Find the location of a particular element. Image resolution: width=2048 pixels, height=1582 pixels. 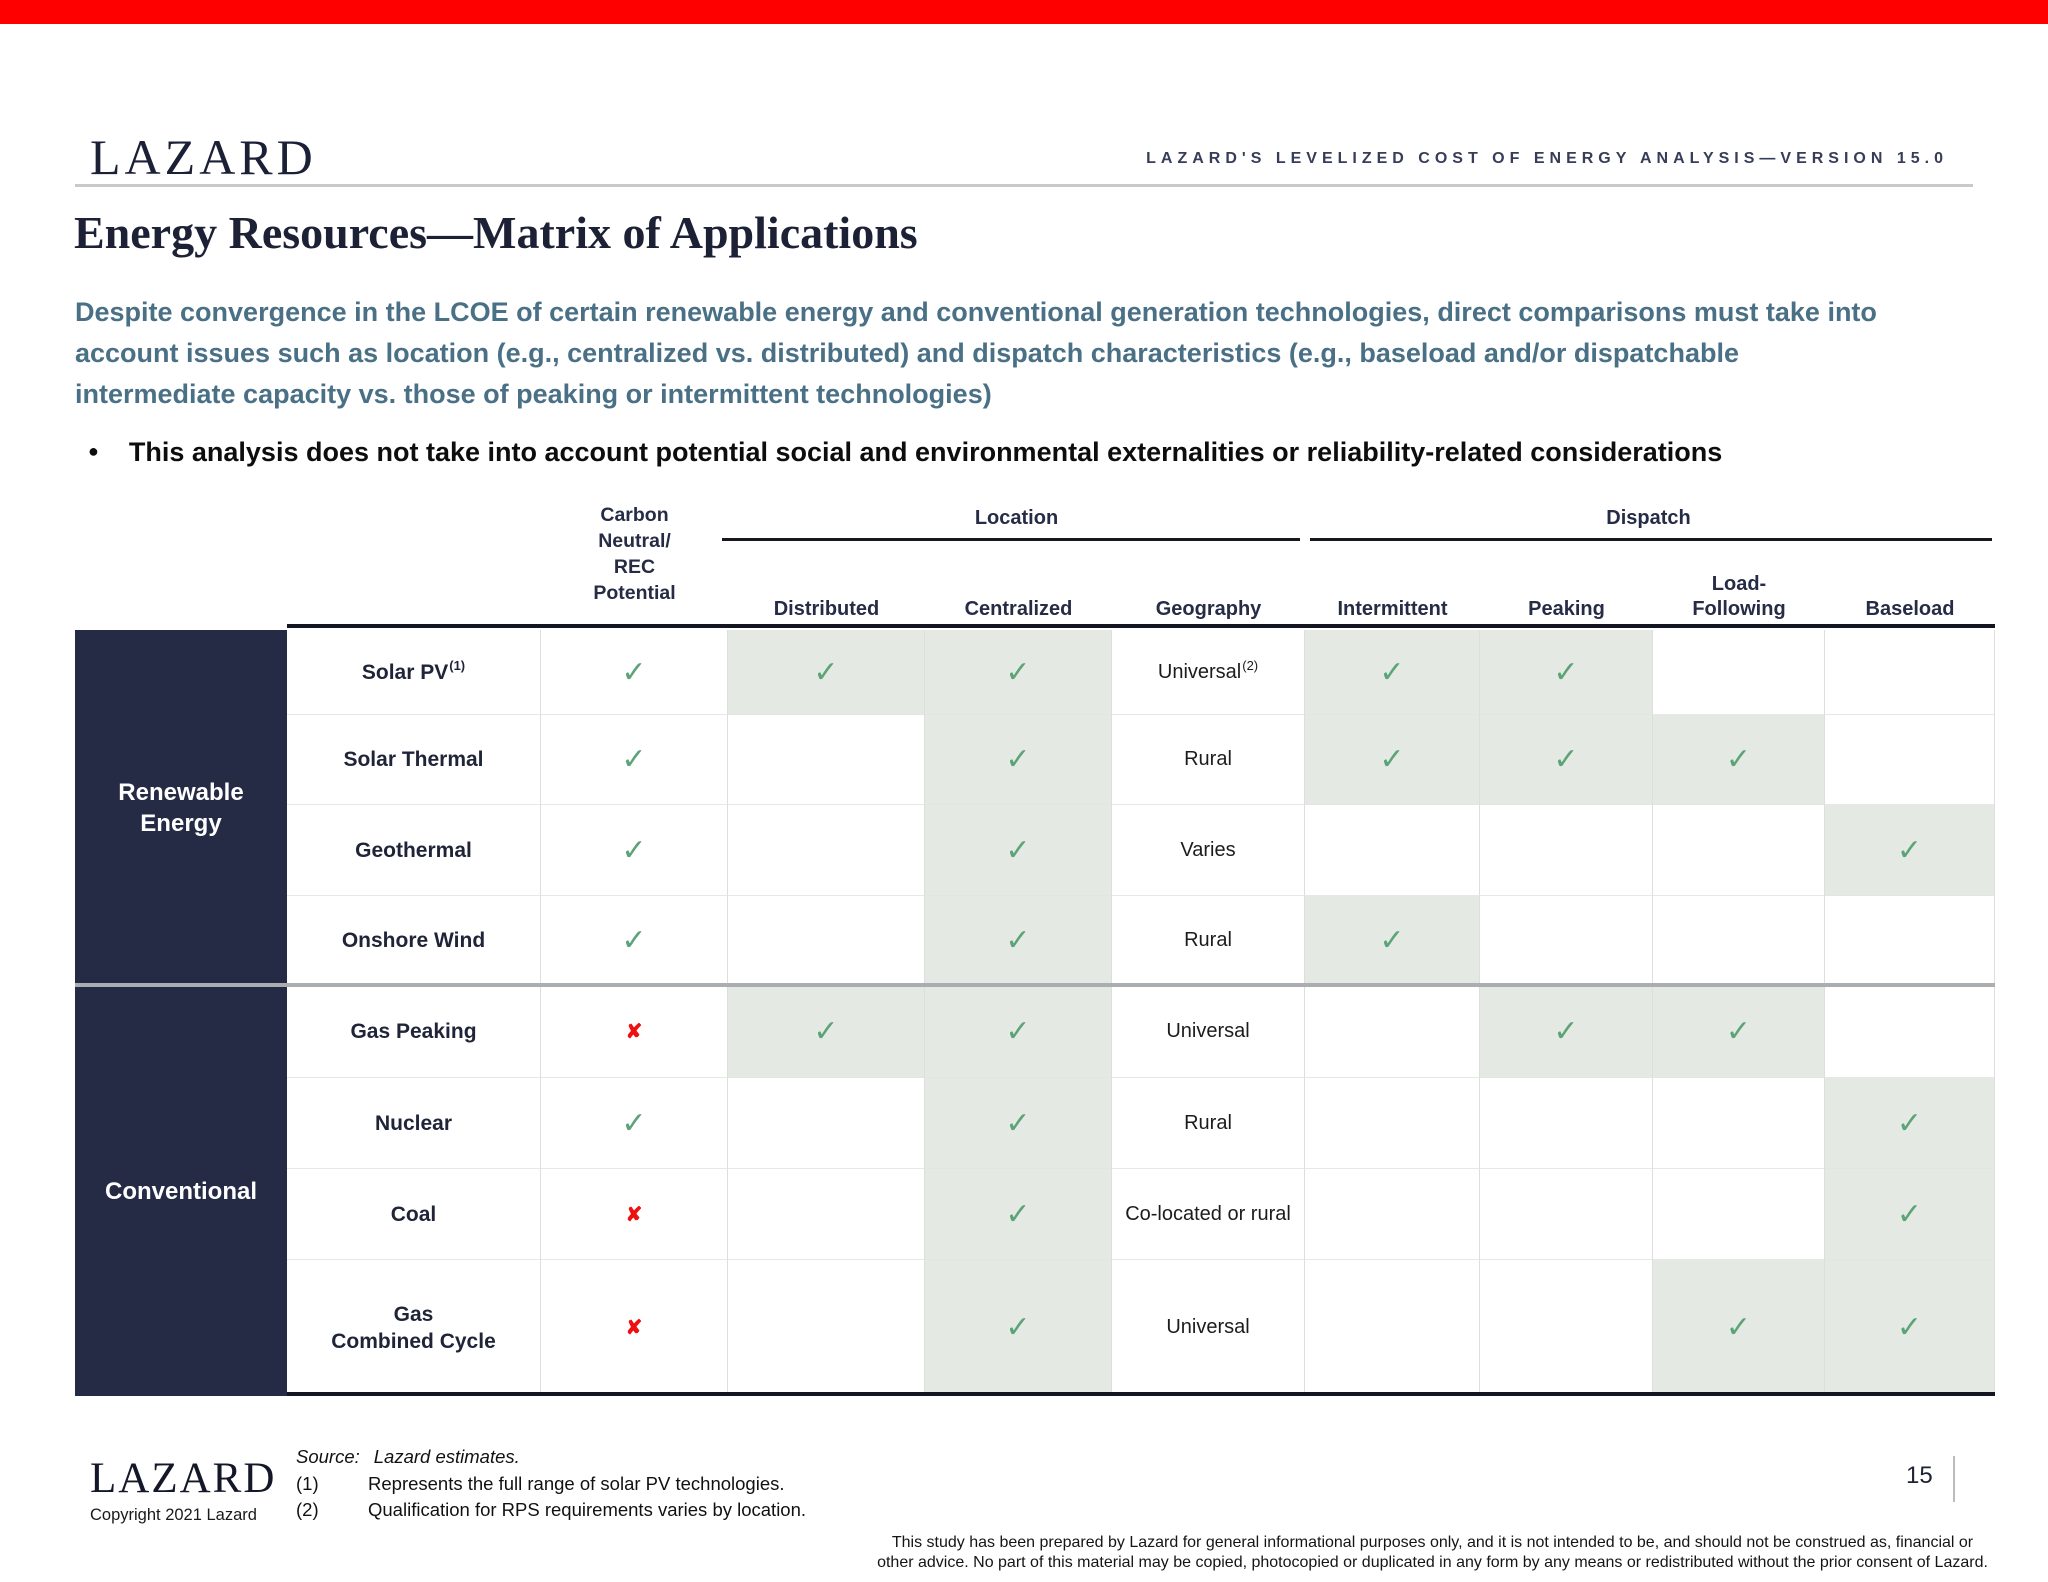

table-bottom-border is located at coordinates (1141, 1394).